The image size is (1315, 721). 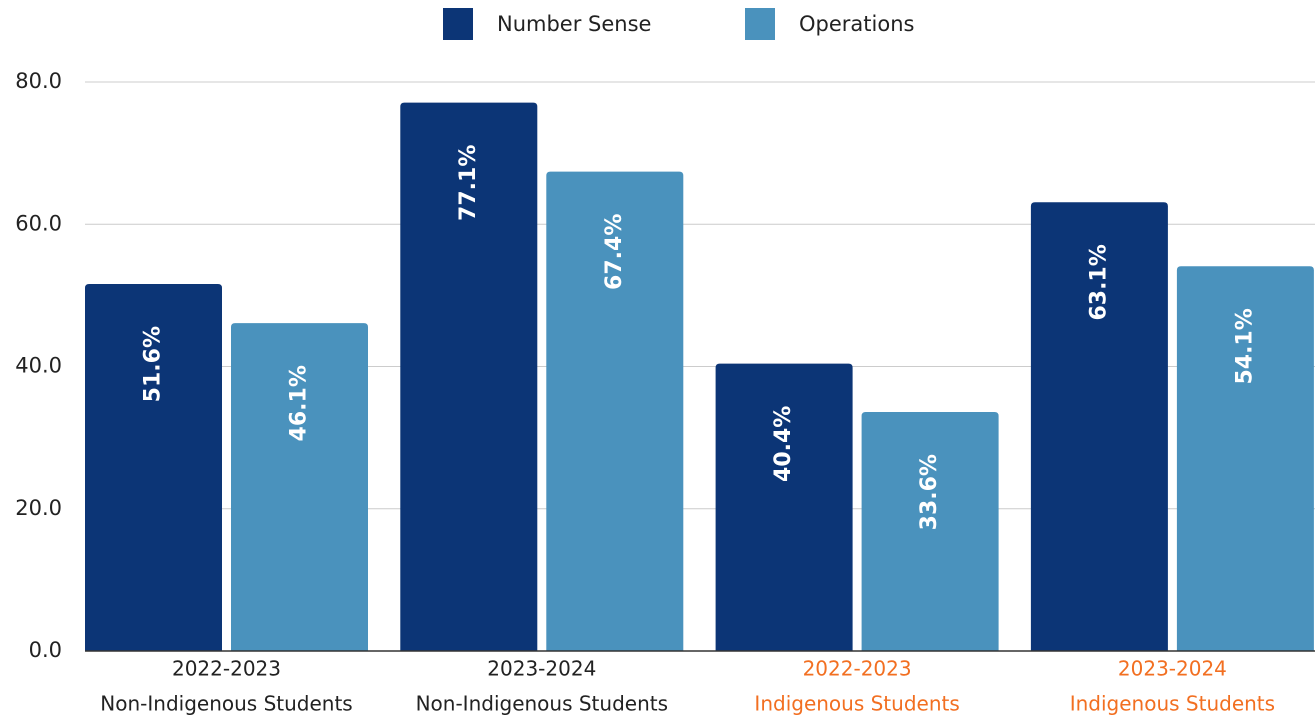 What do you see at coordinates (1098, 282) in the screenshot?
I see `value-label: 63.1%` at bounding box center [1098, 282].